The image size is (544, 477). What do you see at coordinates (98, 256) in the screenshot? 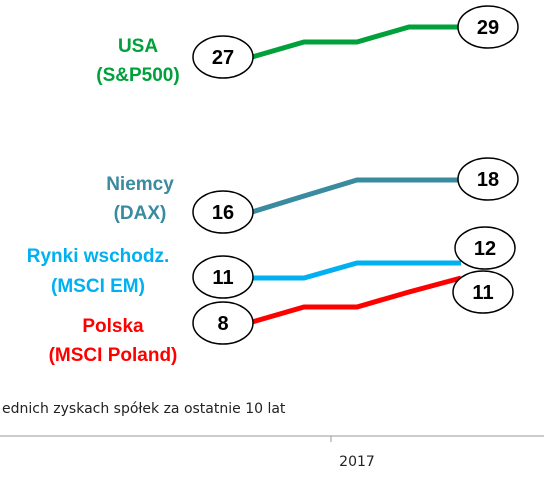
I see `series-label-em-line-1: Rynki wschodz.` at bounding box center [98, 256].